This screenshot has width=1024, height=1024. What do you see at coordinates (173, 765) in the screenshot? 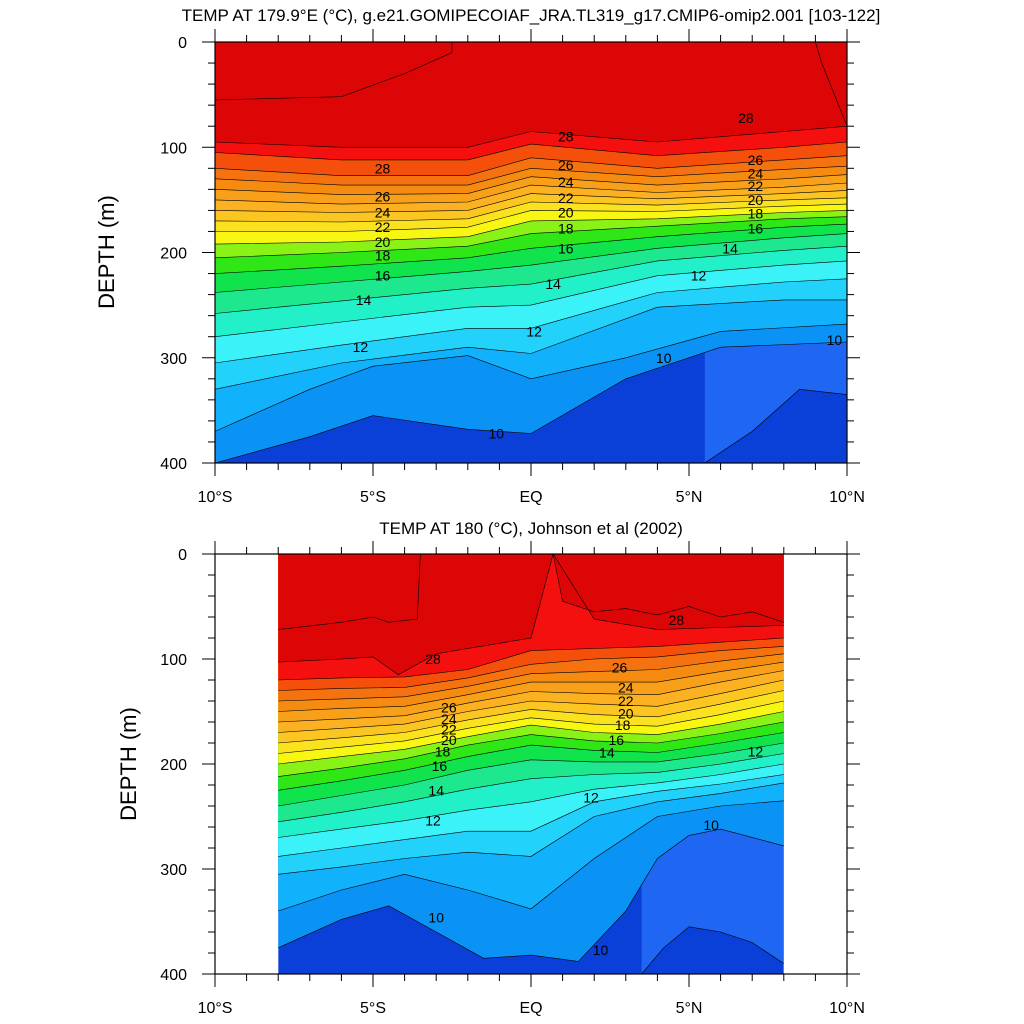
I see `y-tick-label: 200` at bounding box center [173, 765].